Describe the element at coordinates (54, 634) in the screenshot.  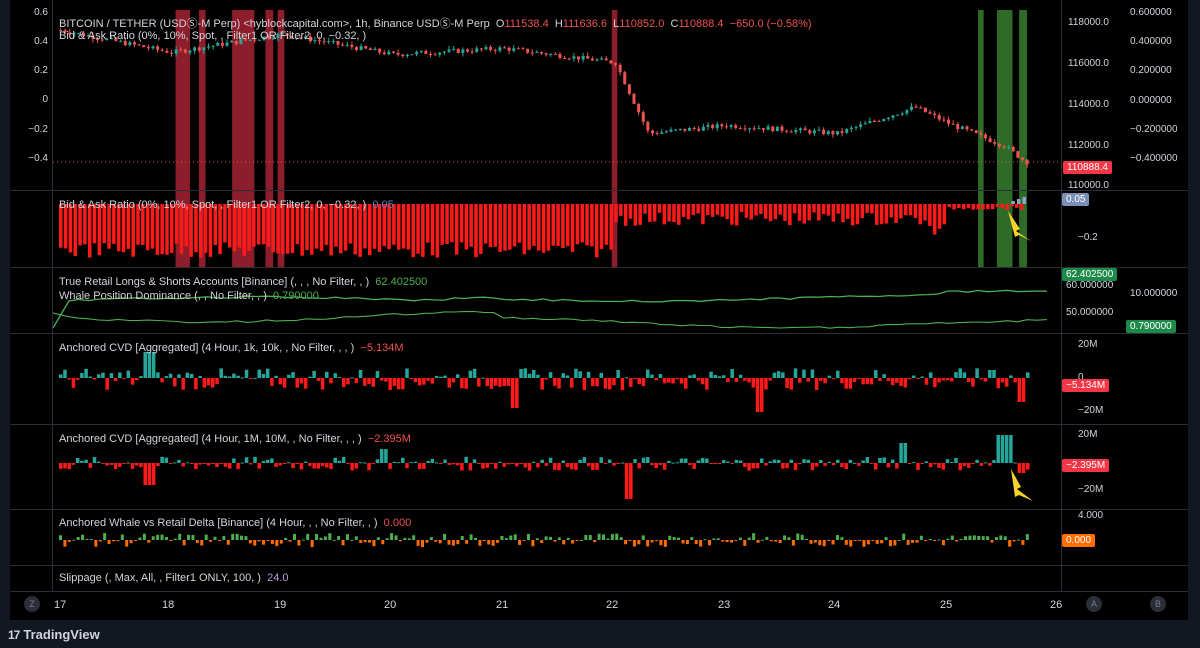
I see `tradingview-logo: 17 TradingView` at that location.